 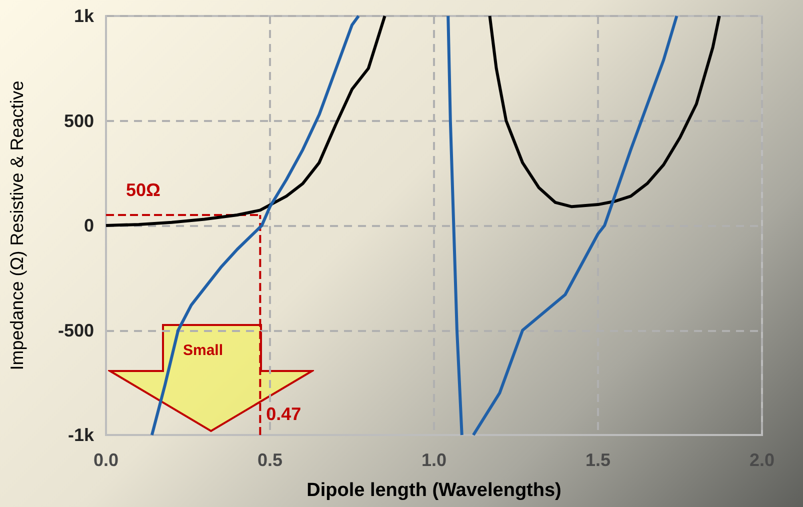 I want to click on x-tick-label: 1.5, so click(x=598, y=460).